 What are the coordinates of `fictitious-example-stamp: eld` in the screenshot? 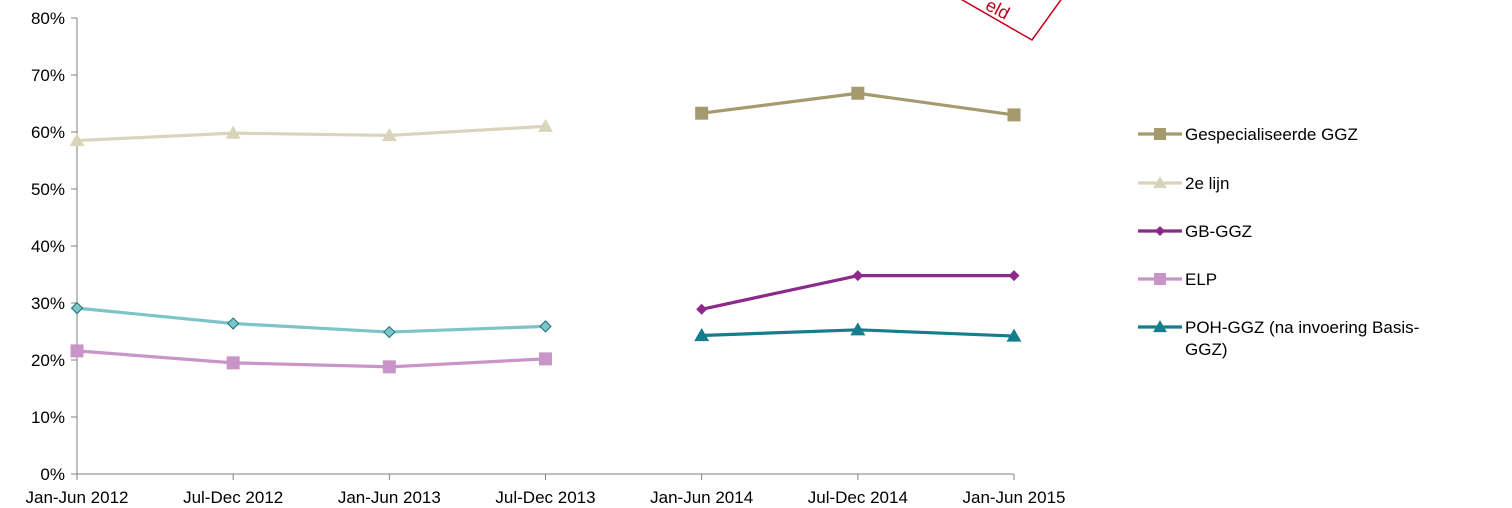 It's located at (1011, 20).